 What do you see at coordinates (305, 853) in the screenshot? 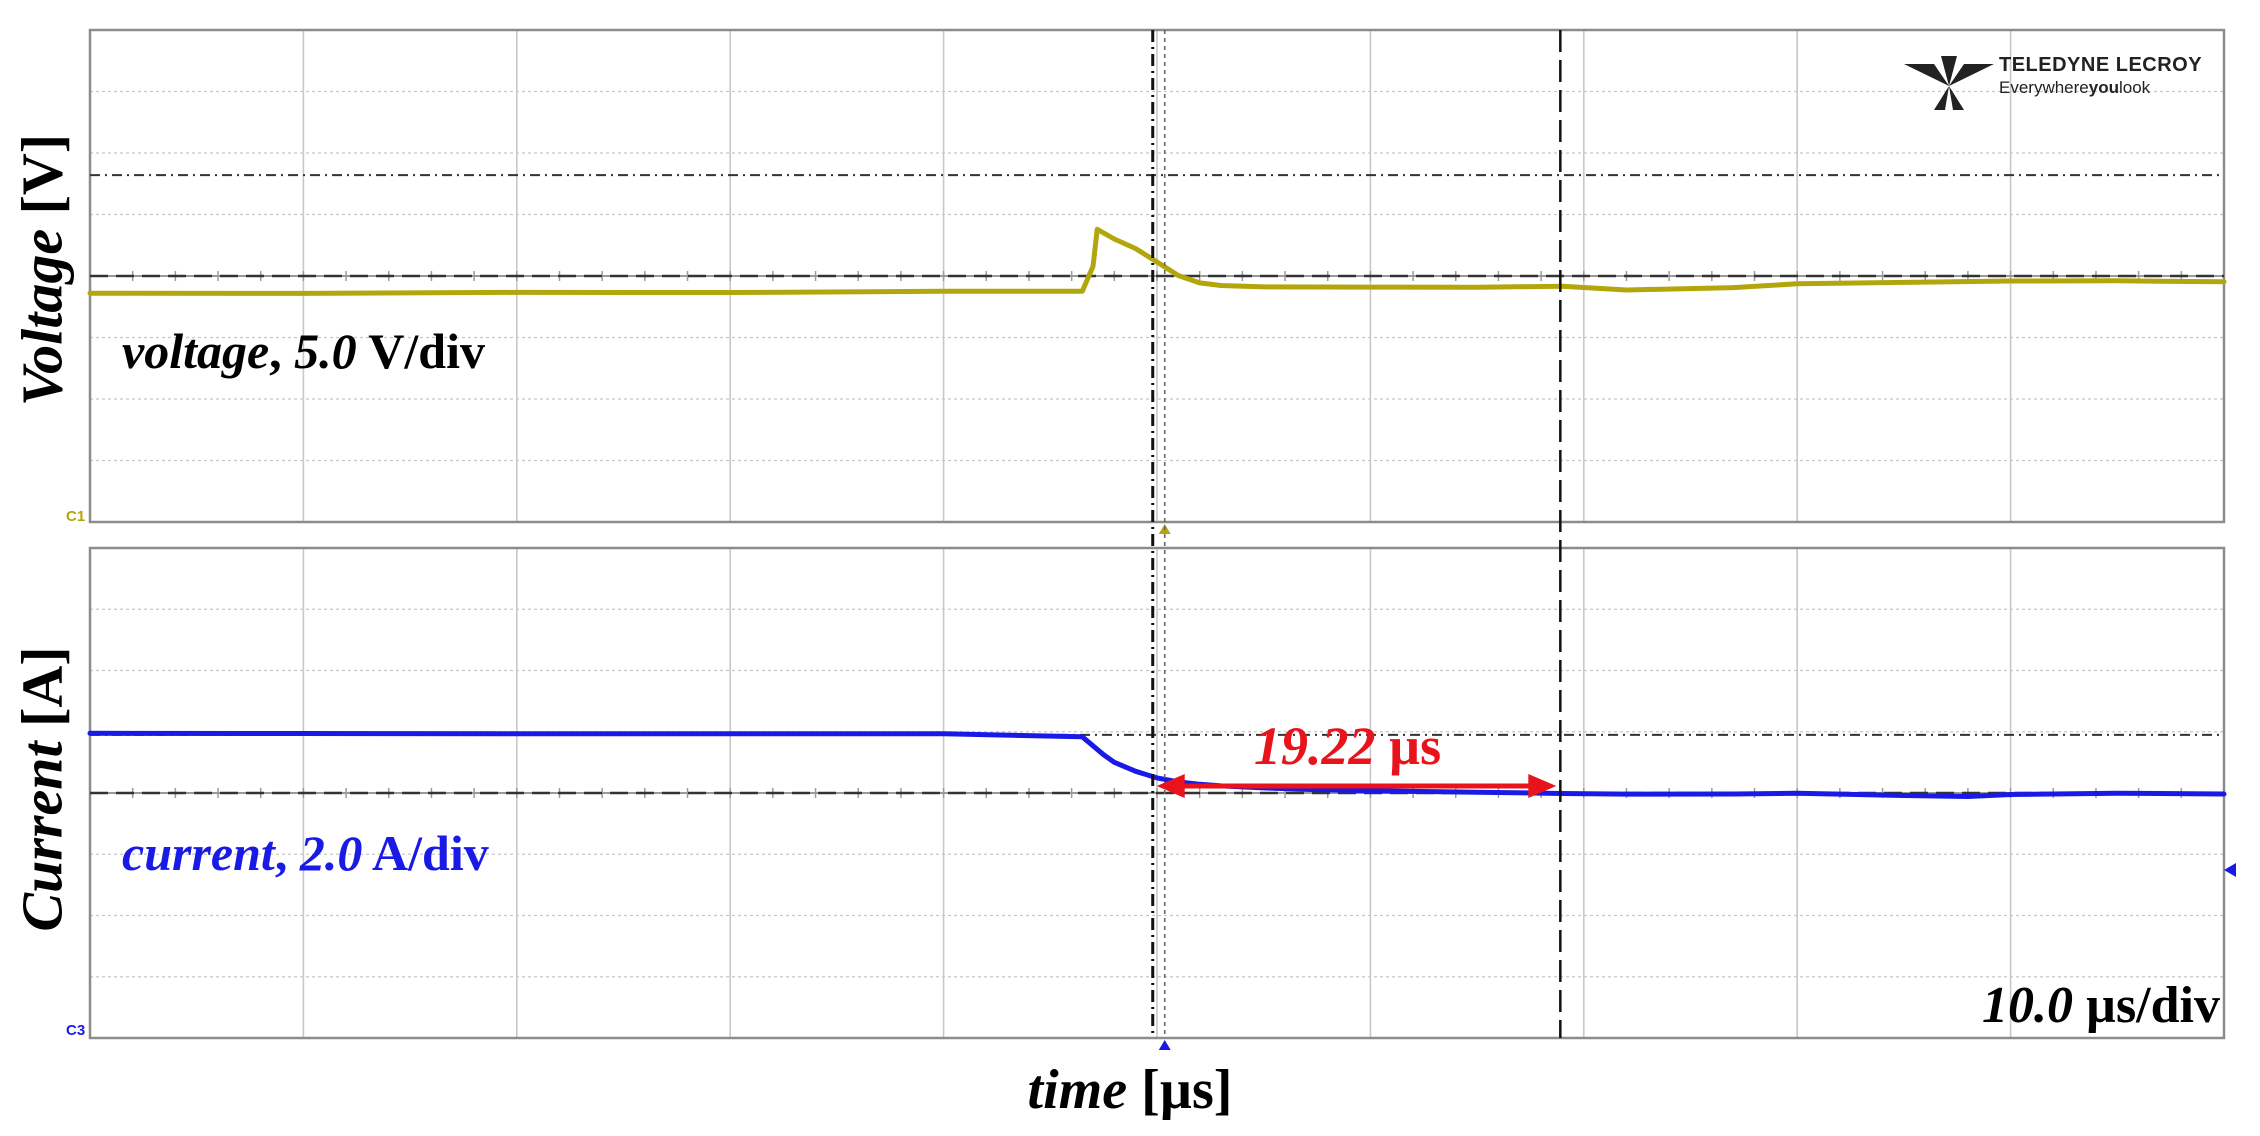
I see `current-scale-note: current, 2.0 A/div` at bounding box center [305, 853].